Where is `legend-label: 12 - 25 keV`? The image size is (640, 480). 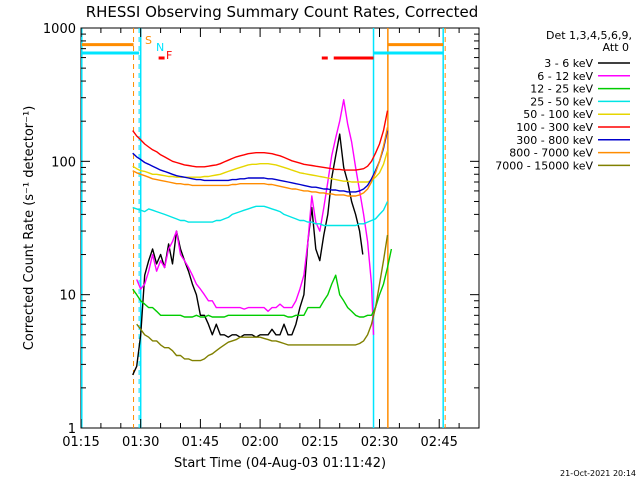
legend-label: 12 - 25 keV is located at coordinates (561, 89).